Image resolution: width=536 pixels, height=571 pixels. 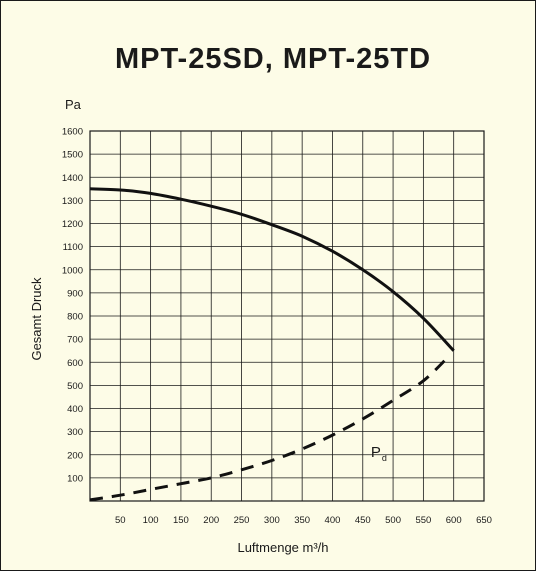 I want to click on x-tick-label: 100, so click(x=151, y=520).